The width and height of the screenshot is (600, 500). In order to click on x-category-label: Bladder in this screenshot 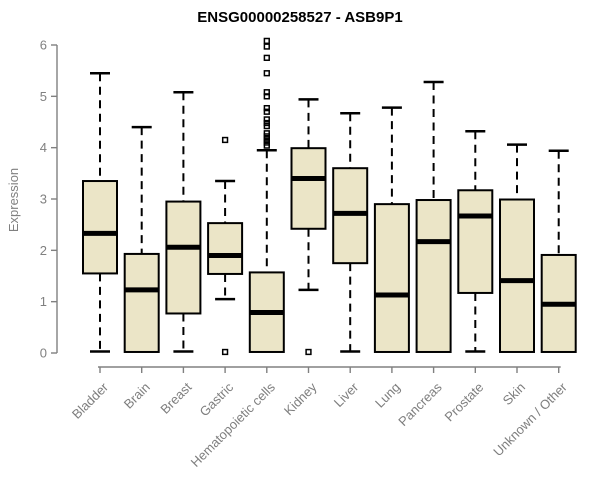, I will do `click(90, 400)`.